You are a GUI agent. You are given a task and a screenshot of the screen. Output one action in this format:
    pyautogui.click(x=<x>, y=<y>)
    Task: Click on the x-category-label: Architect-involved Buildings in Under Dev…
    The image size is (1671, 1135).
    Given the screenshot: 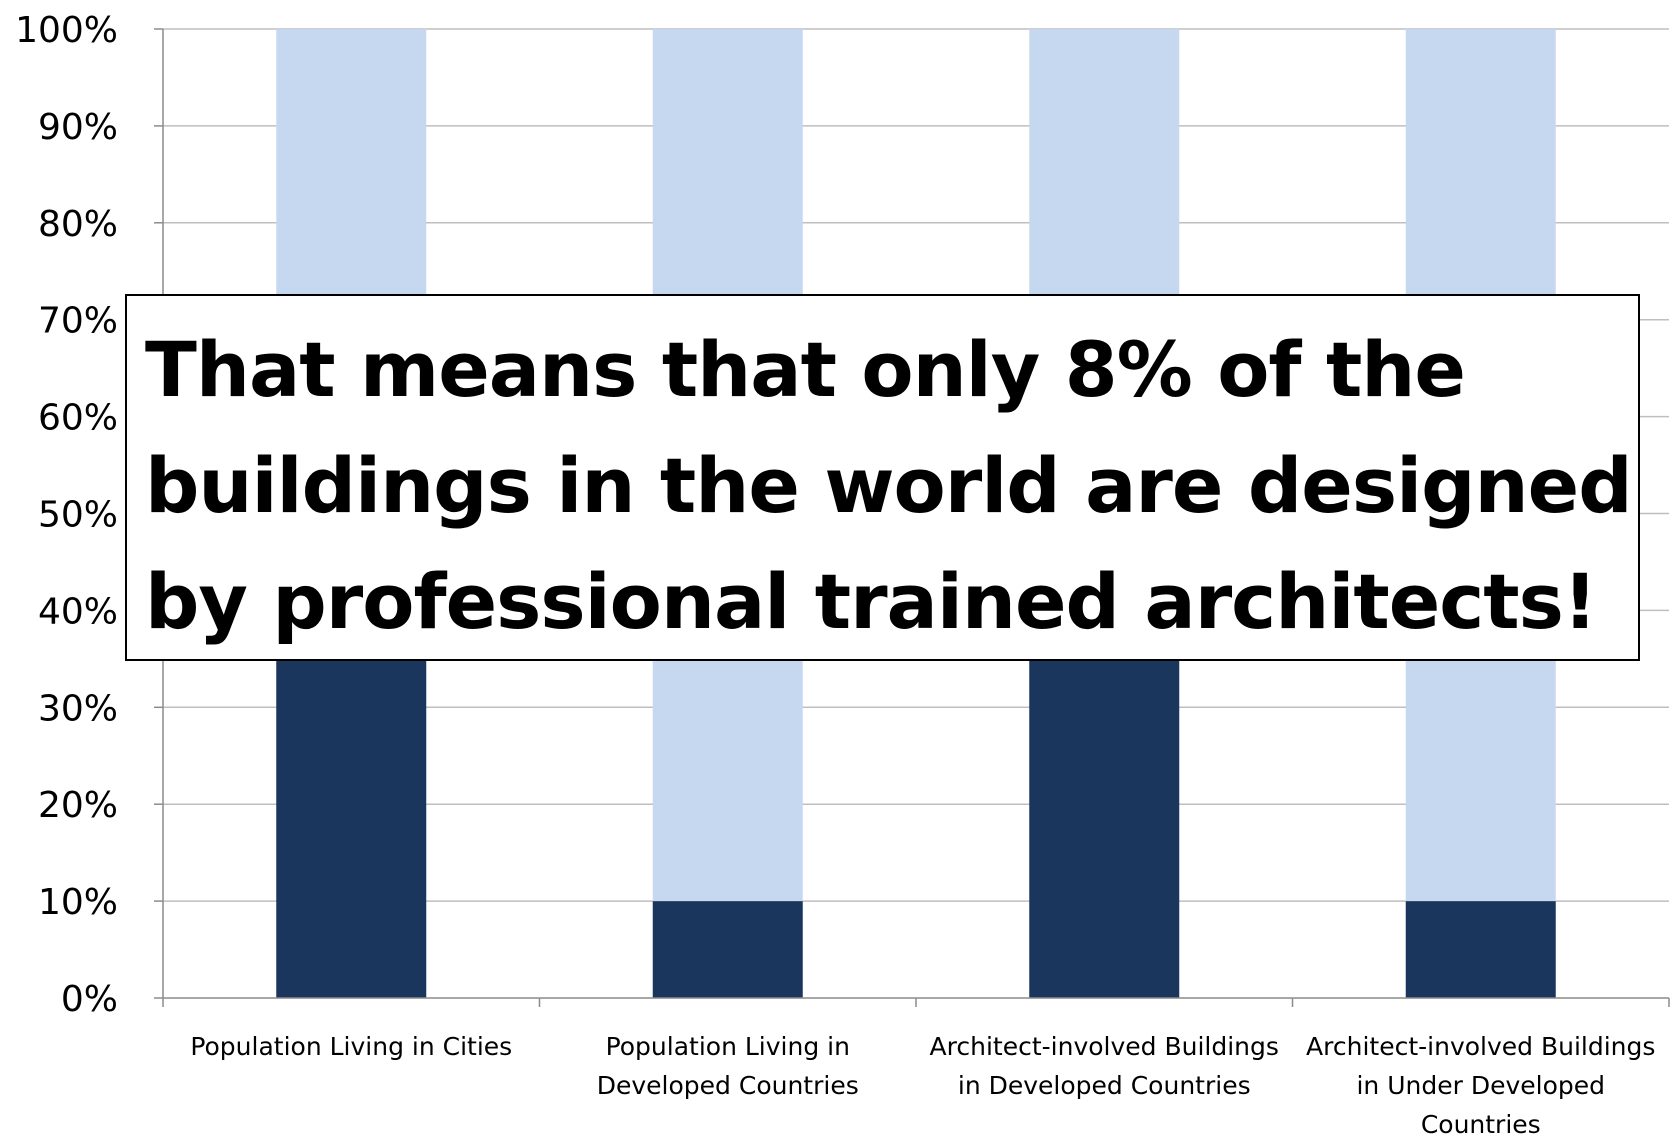 What is the action you would take?
    pyautogui.click(x=1480, y=1083)
    